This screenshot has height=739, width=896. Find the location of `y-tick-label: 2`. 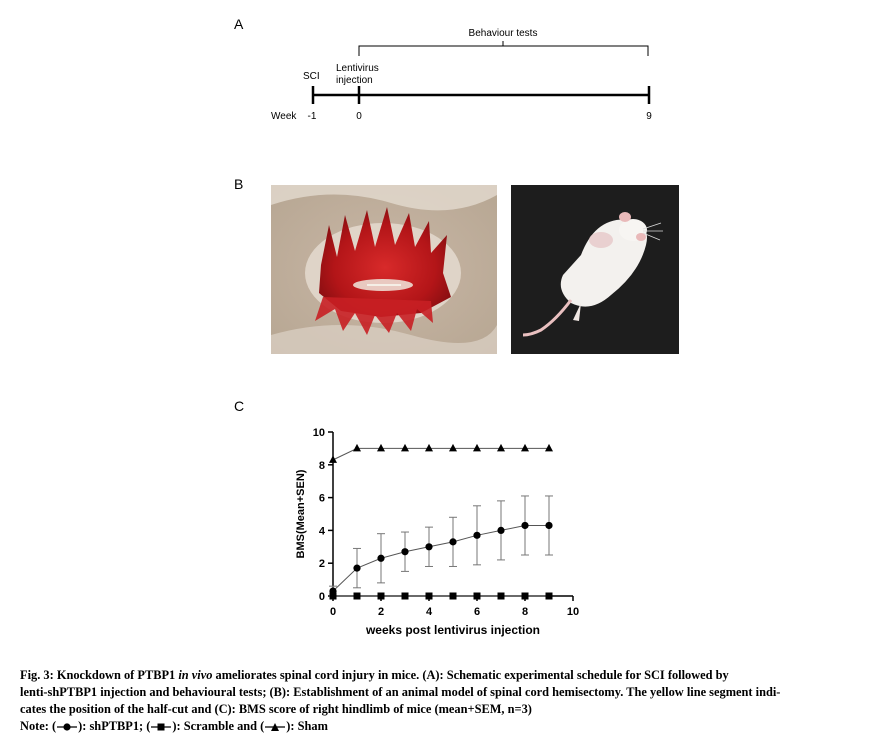

y-tick-label: 2 is located at coordinates (322, 564).